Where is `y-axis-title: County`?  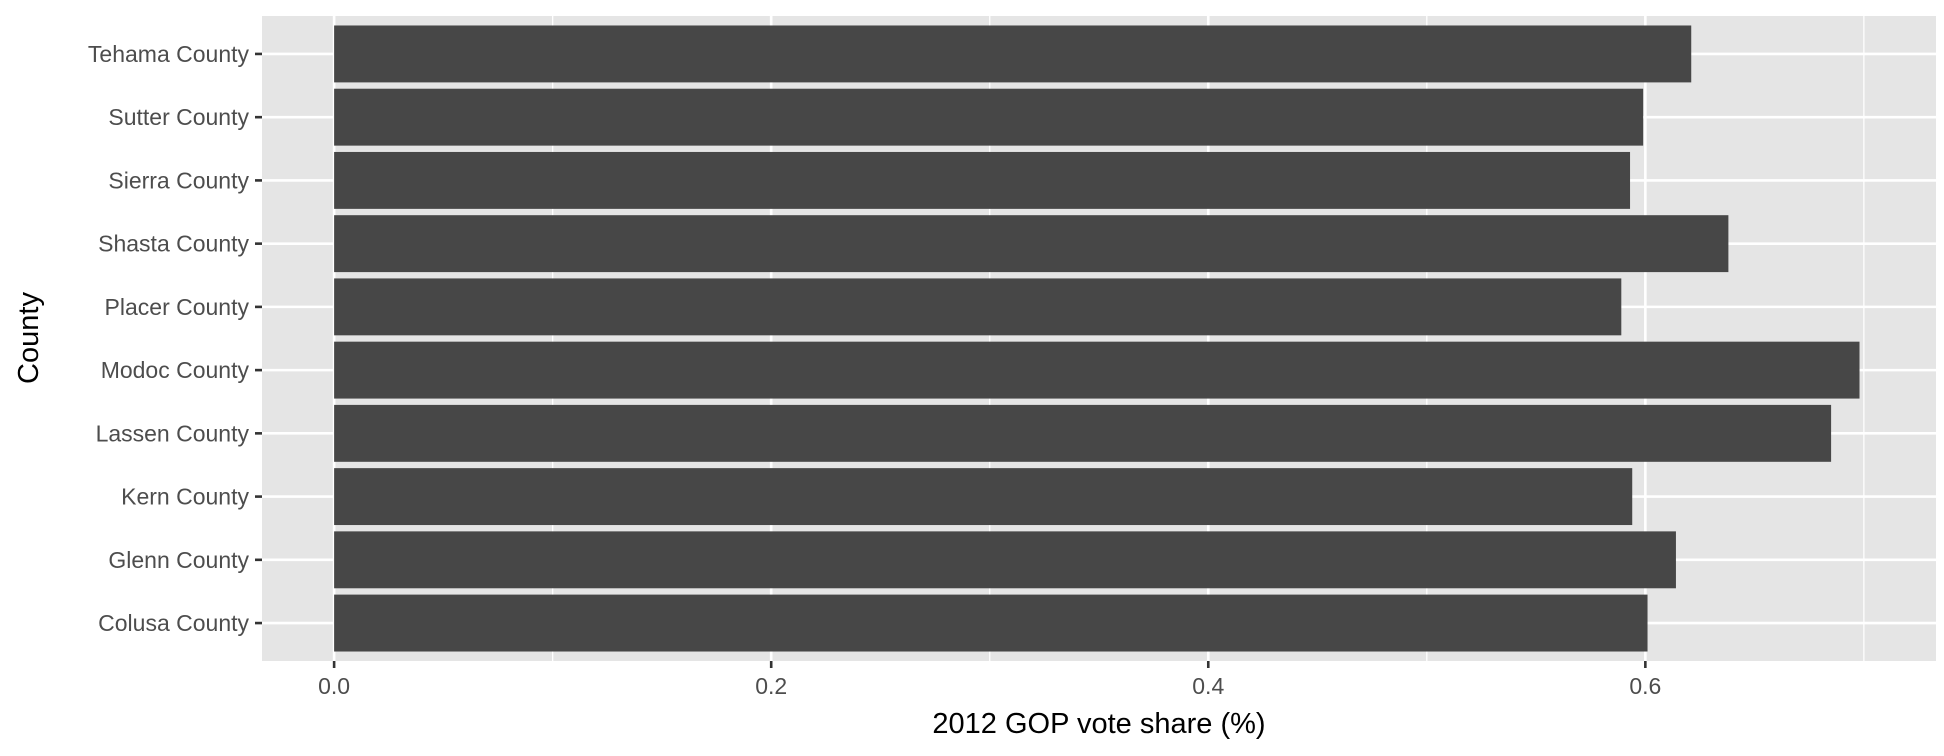
y-axis-title: County is located at coordinates (29, 338).